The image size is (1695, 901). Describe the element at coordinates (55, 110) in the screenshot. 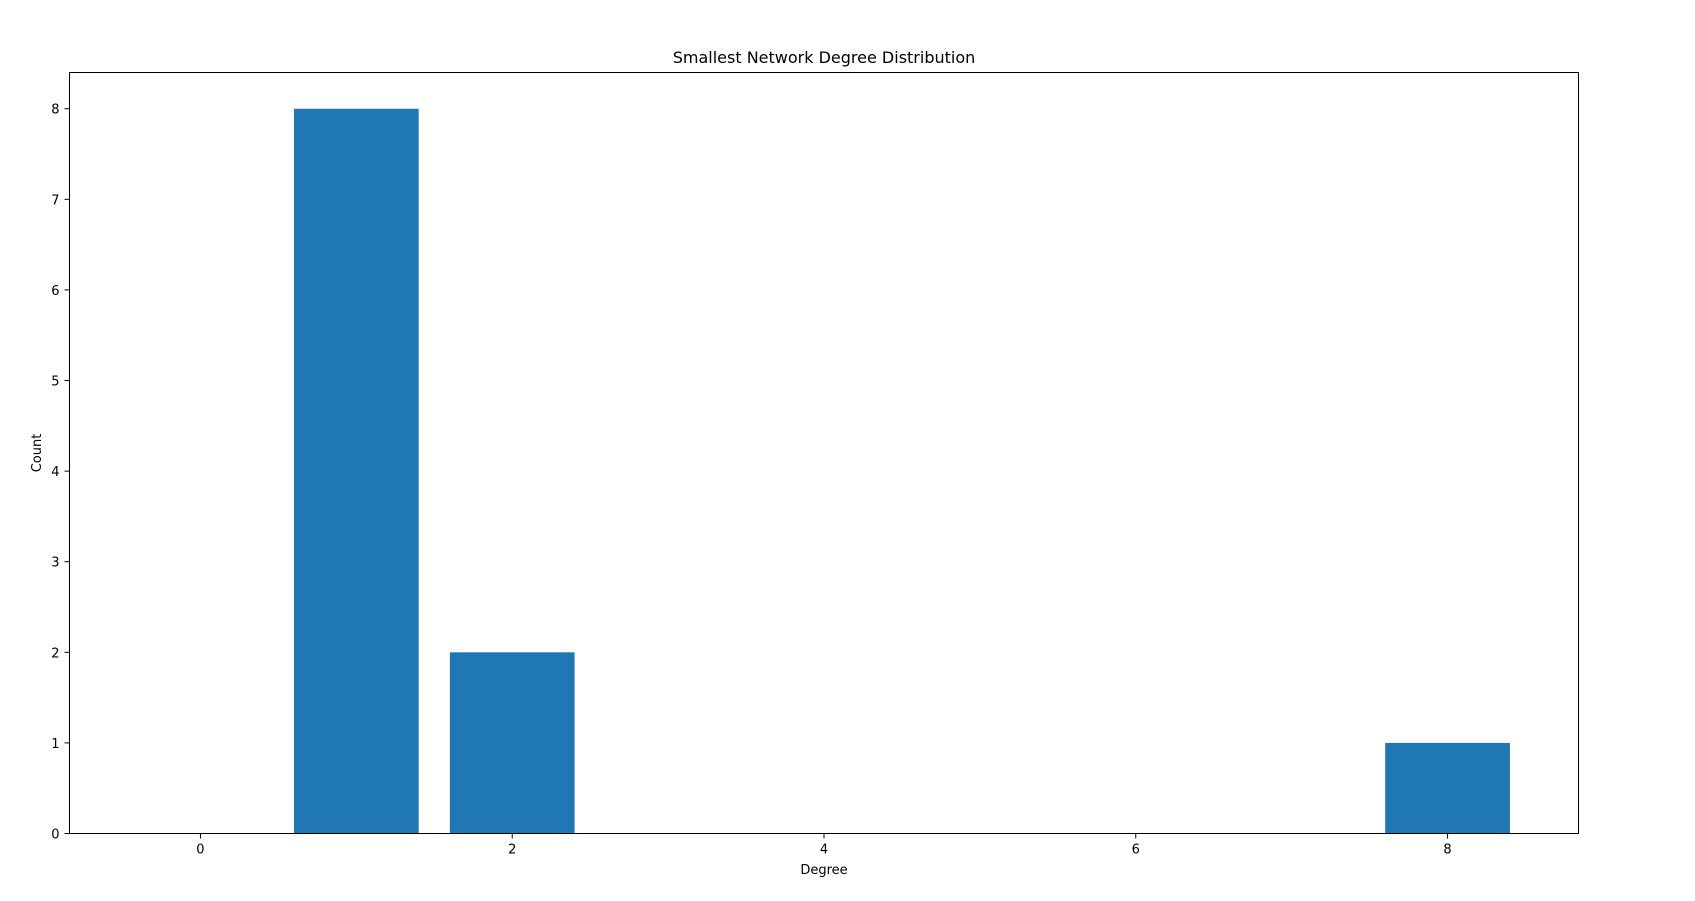

I see `y-tick-label: 8` at that location.